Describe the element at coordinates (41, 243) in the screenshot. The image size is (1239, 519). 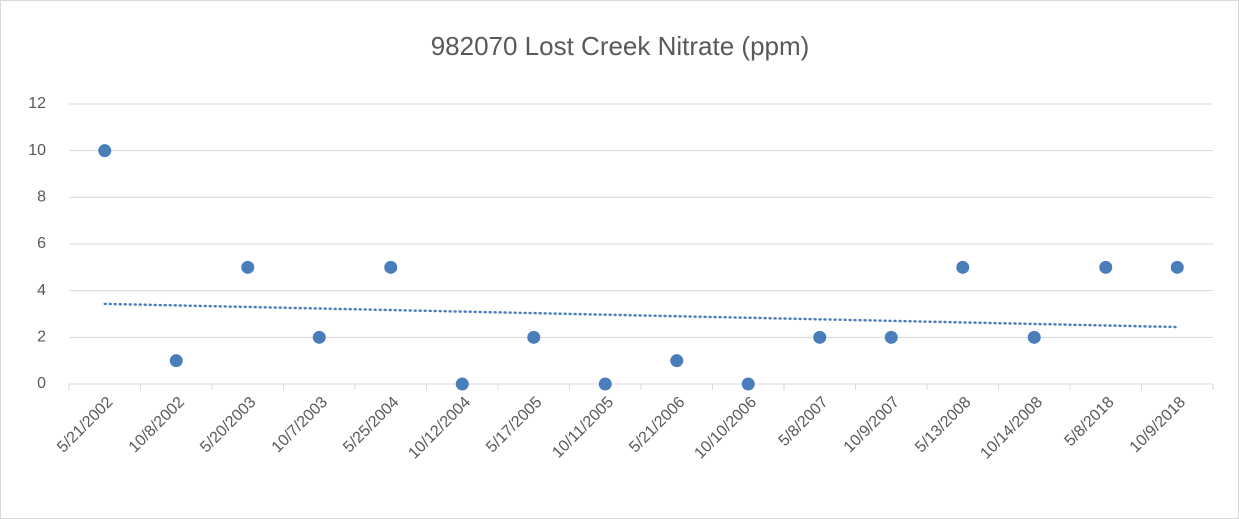
I see `y-tick-label: 6` at that location.